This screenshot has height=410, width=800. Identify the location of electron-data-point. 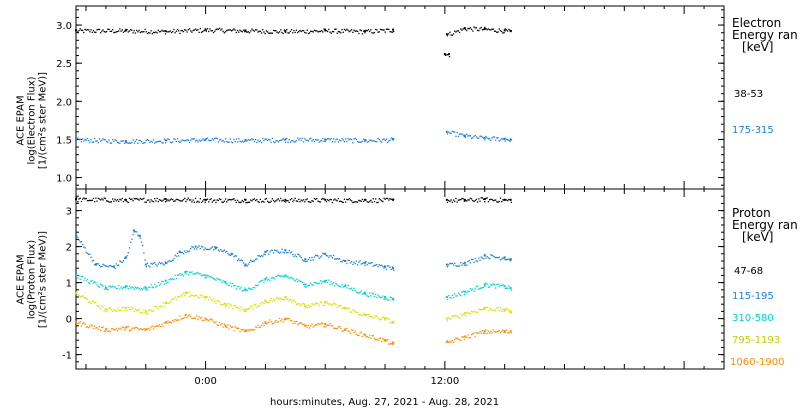
(504, 30).